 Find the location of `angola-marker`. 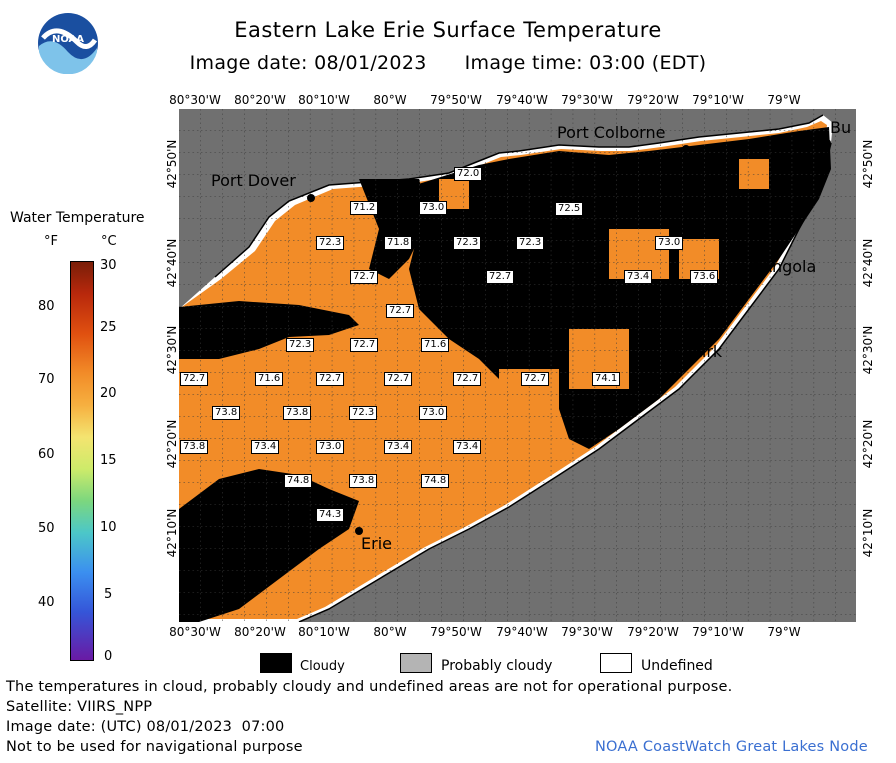

angola-marker is located at coordinates (756, 260).